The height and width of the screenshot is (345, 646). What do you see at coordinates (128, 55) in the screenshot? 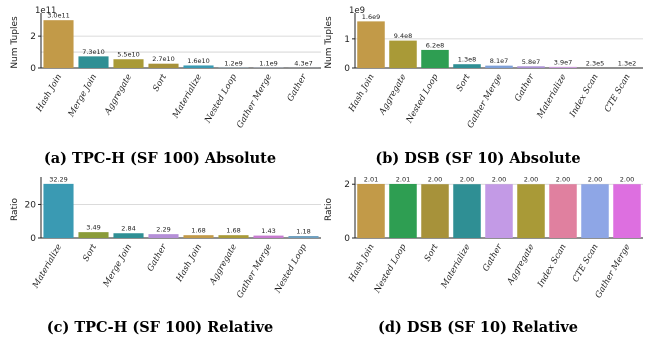
I see `data-label: 5.5e10` at bounding box center [128, 55].